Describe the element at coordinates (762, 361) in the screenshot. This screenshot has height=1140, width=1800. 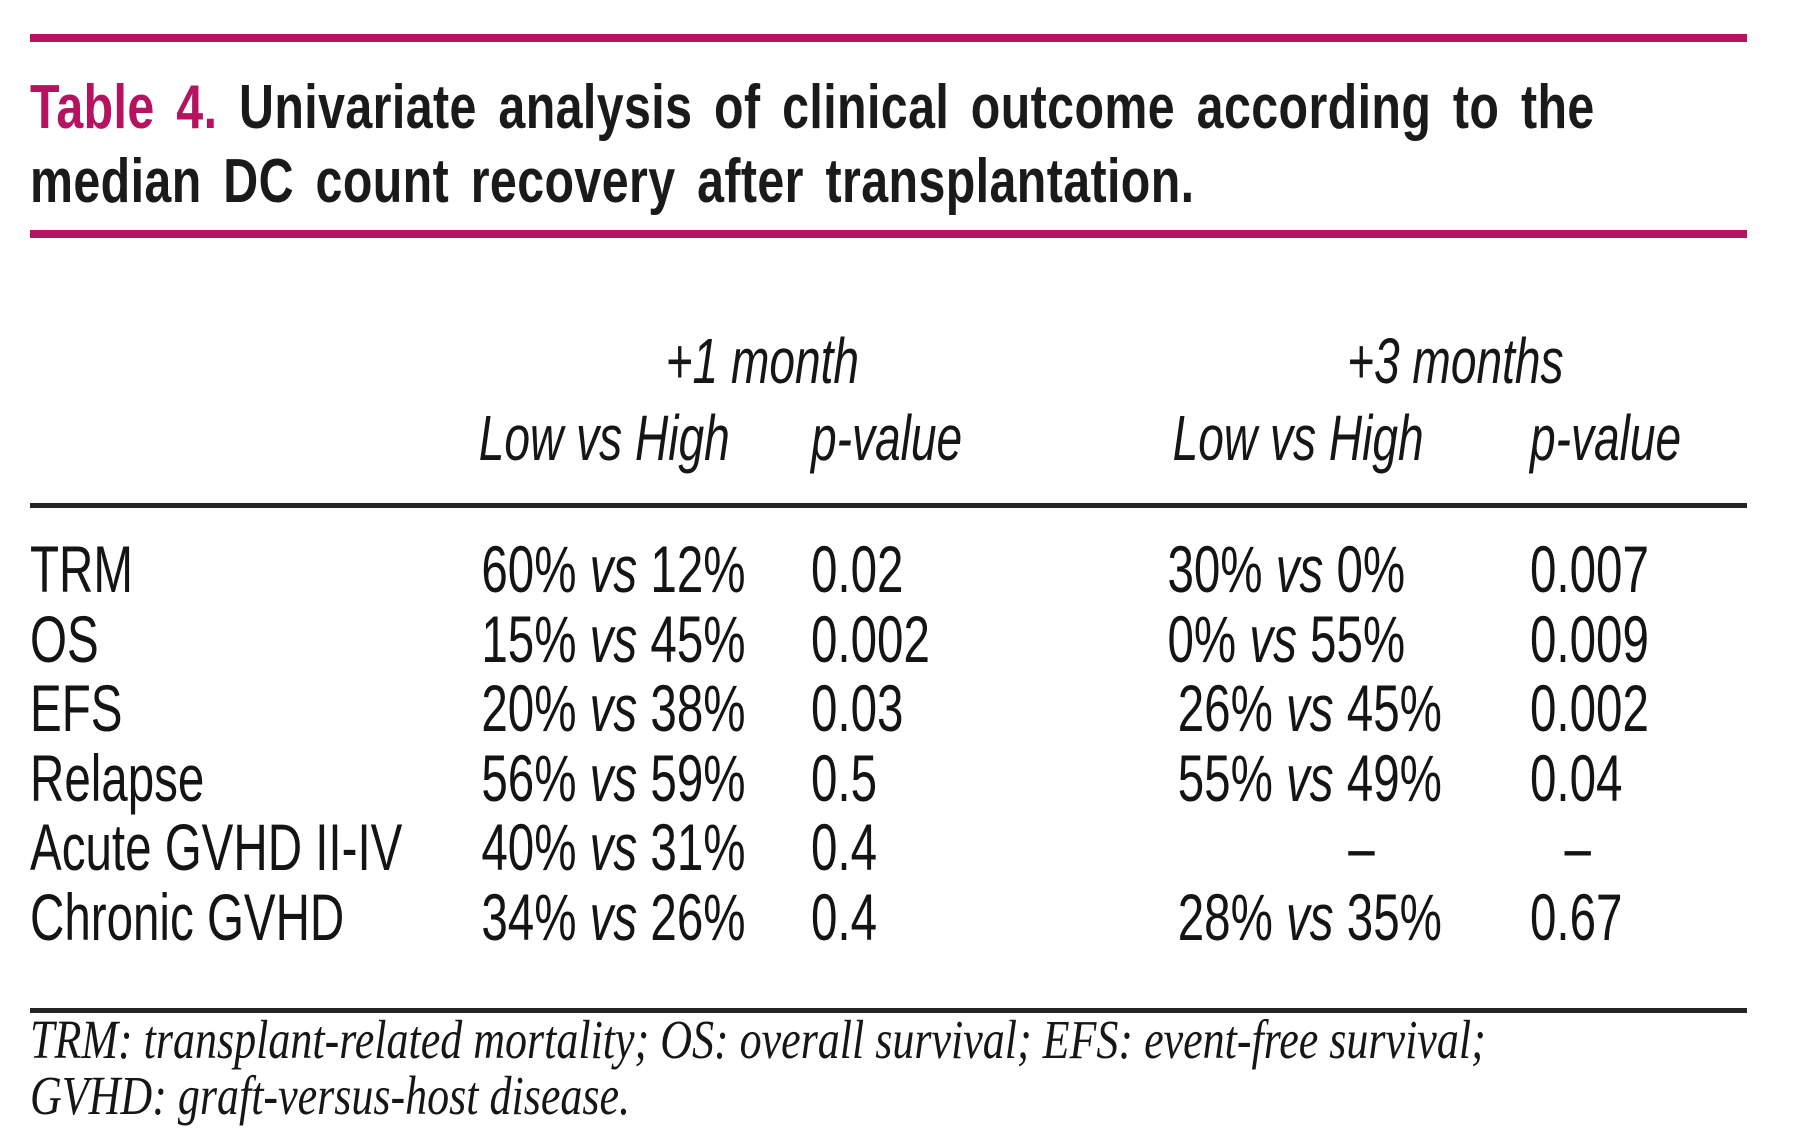
I see `column-group-1-month: +1 month` at that location.